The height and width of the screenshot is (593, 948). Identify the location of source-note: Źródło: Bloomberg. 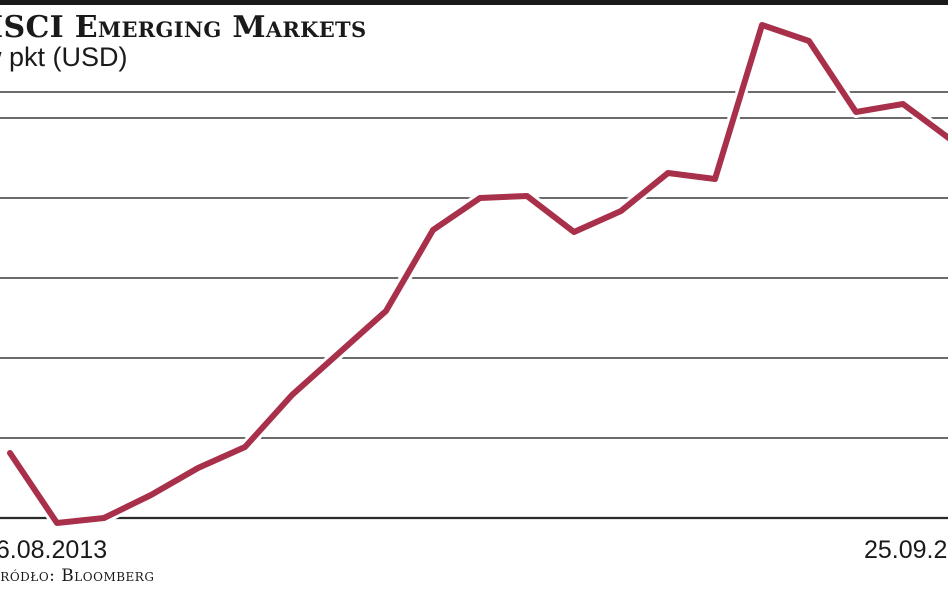
(77, 576).